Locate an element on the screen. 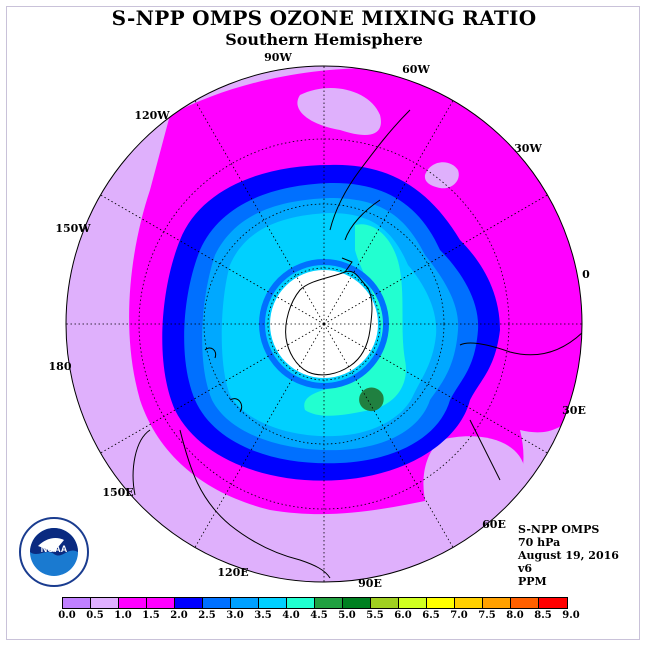 The height and width of the screenshot is (648, 648). colorbar-tick-label: 2.0 is located at coordinates (179, 615).